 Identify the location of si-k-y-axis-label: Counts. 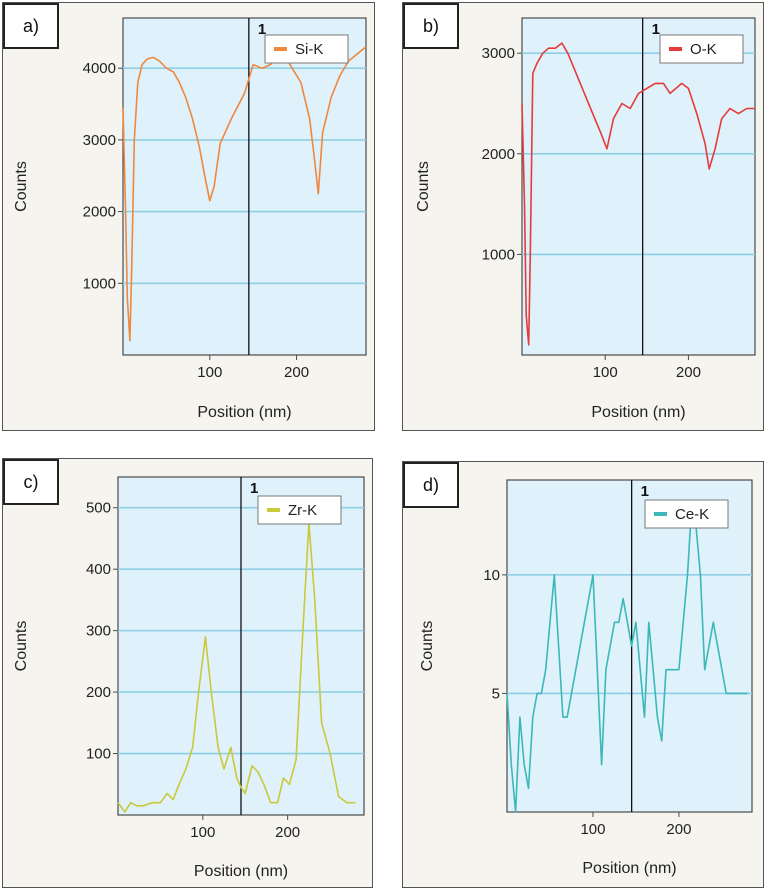
(21, 186).